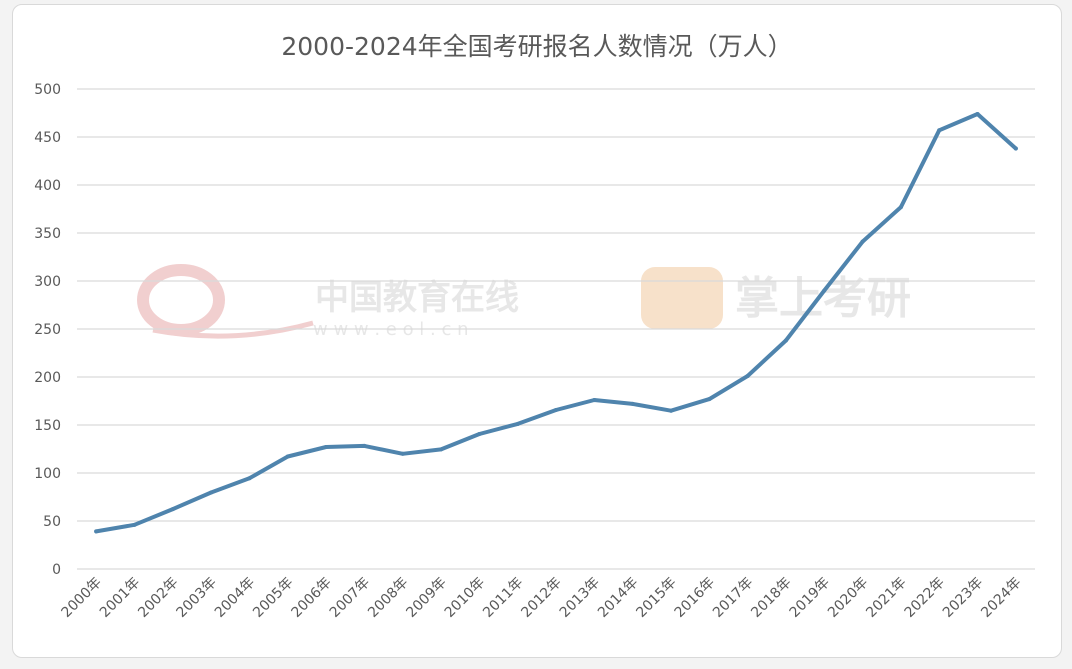 The image size is (1072, 669). I want to click on x-tick-label: 2011年, so click(503, 598).